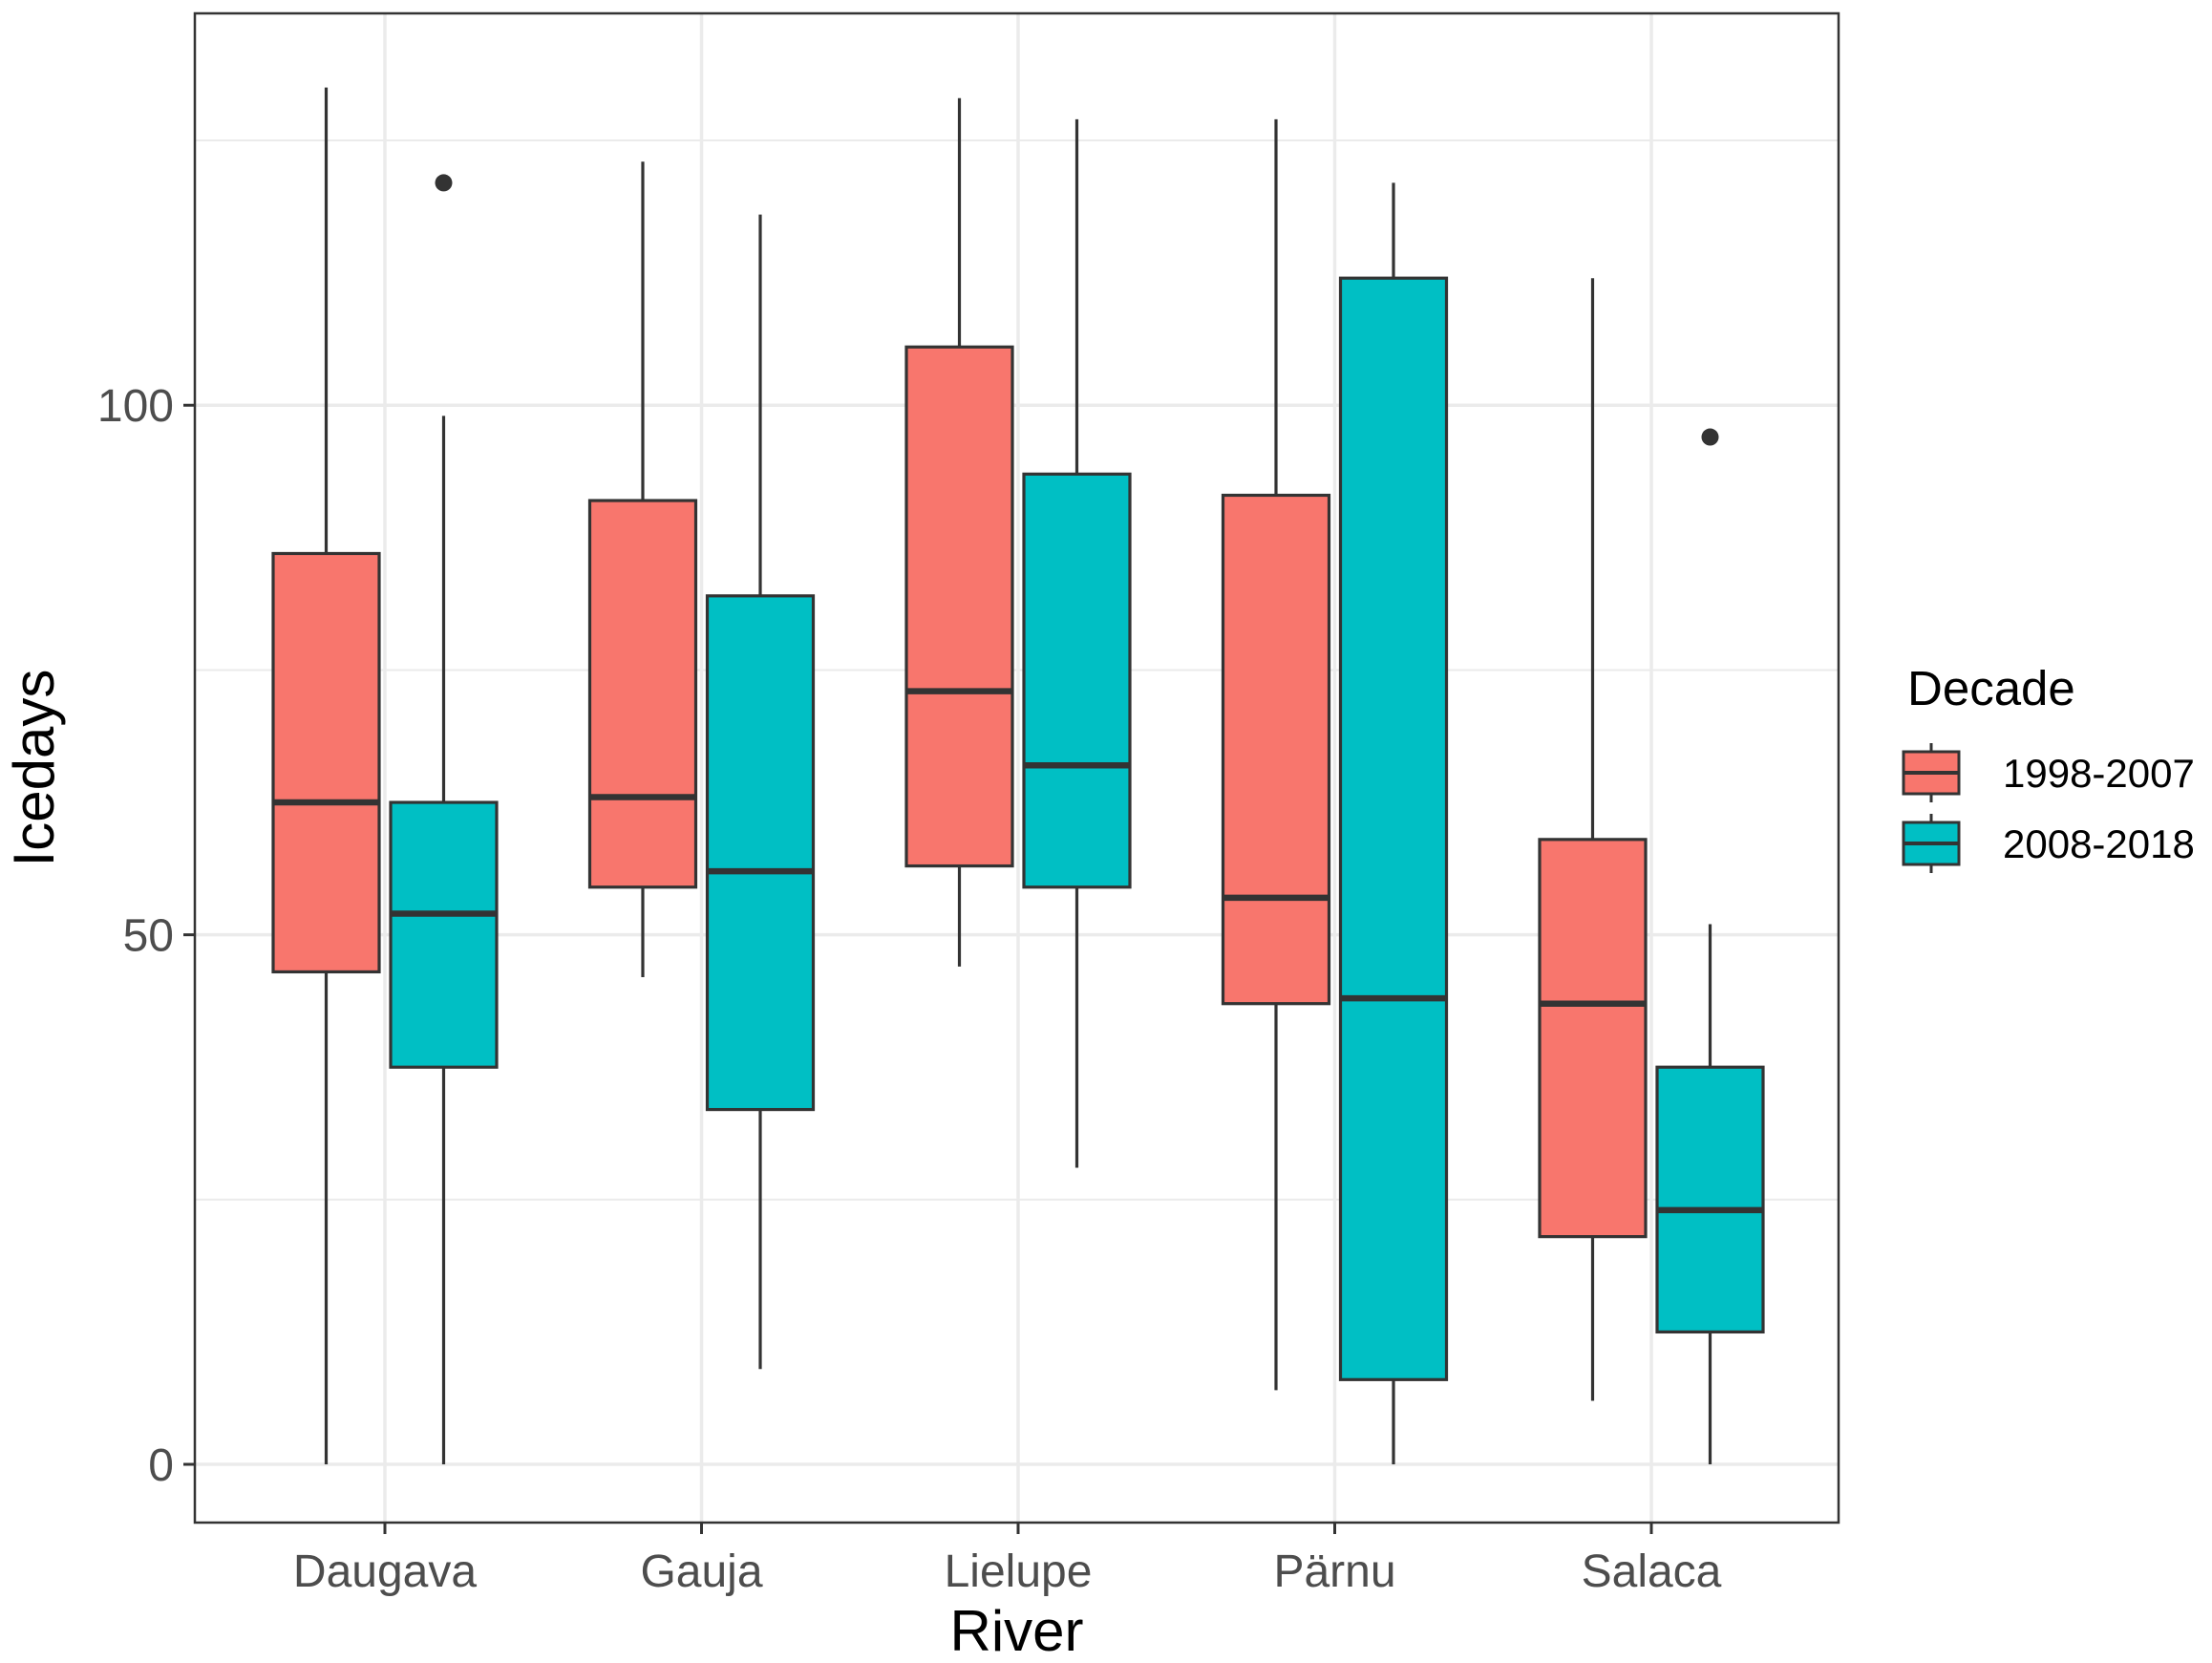 Image resolution: width=2212 pixels, height=1663 pixels. I want to click on y-tick-label: 0, so click(161, 1465).